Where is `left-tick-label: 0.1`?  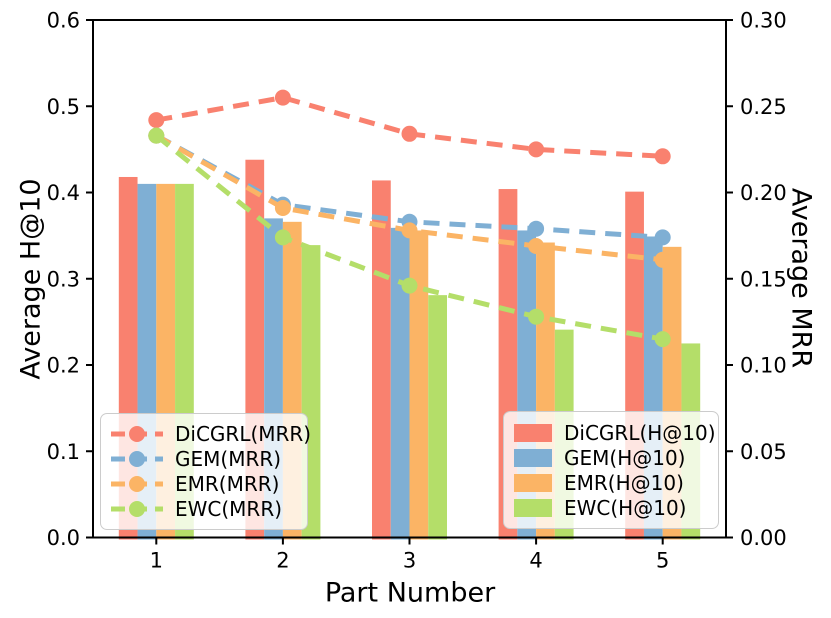
left-tick-label: 0.1 is located at coordinates (63, 452).